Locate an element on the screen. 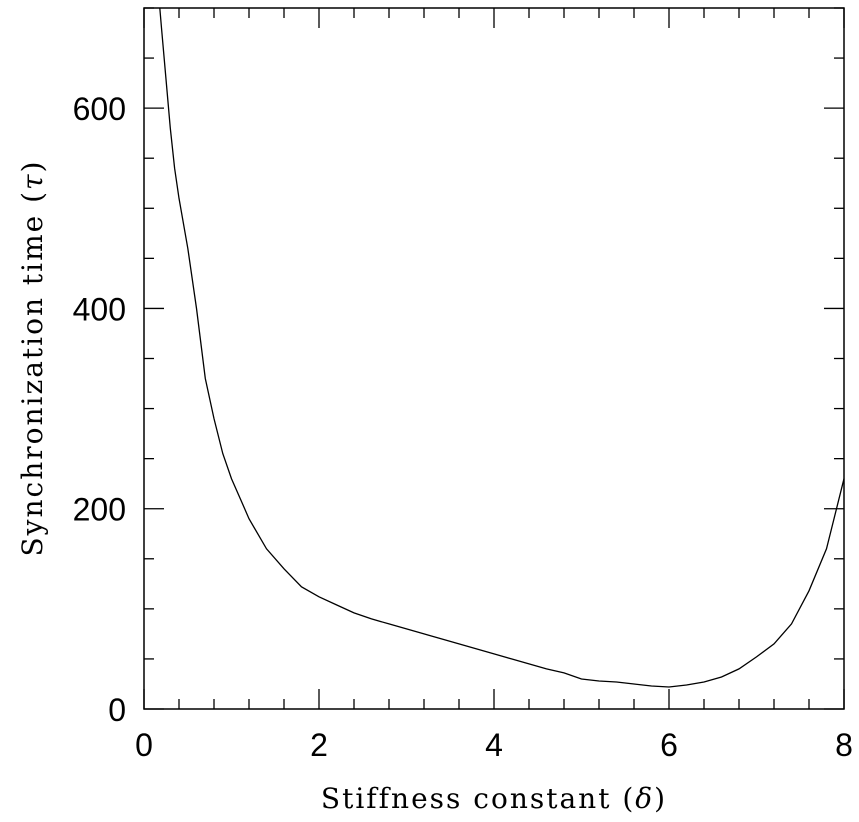  x-tick-label: 8 is located at coordinates (844, 745).